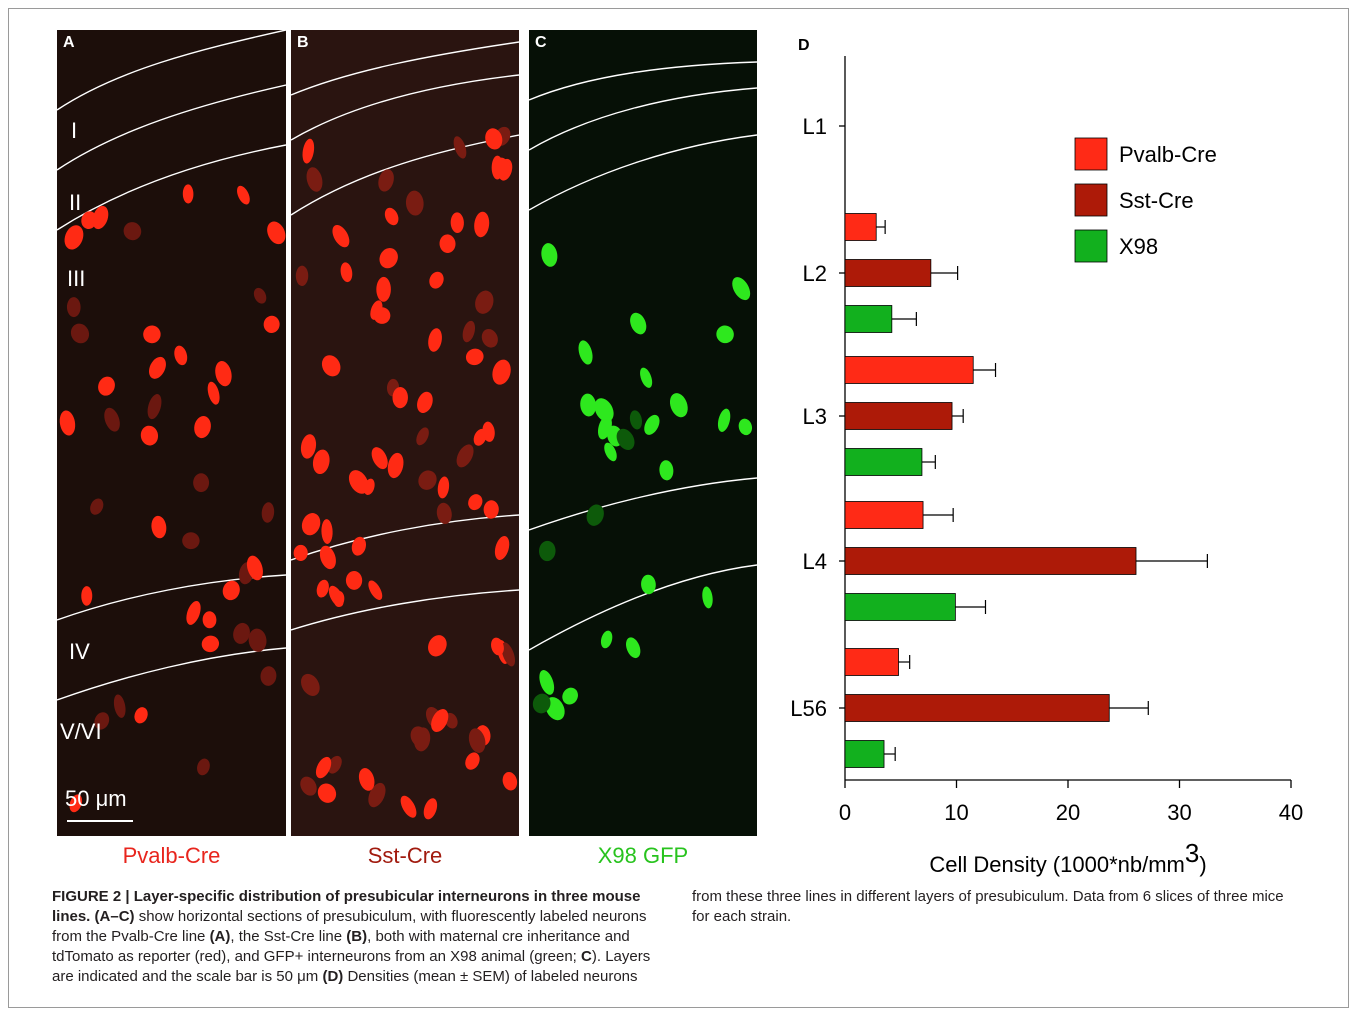  I want to click on caption-ref-abc: (A–C), so click(114, 916).